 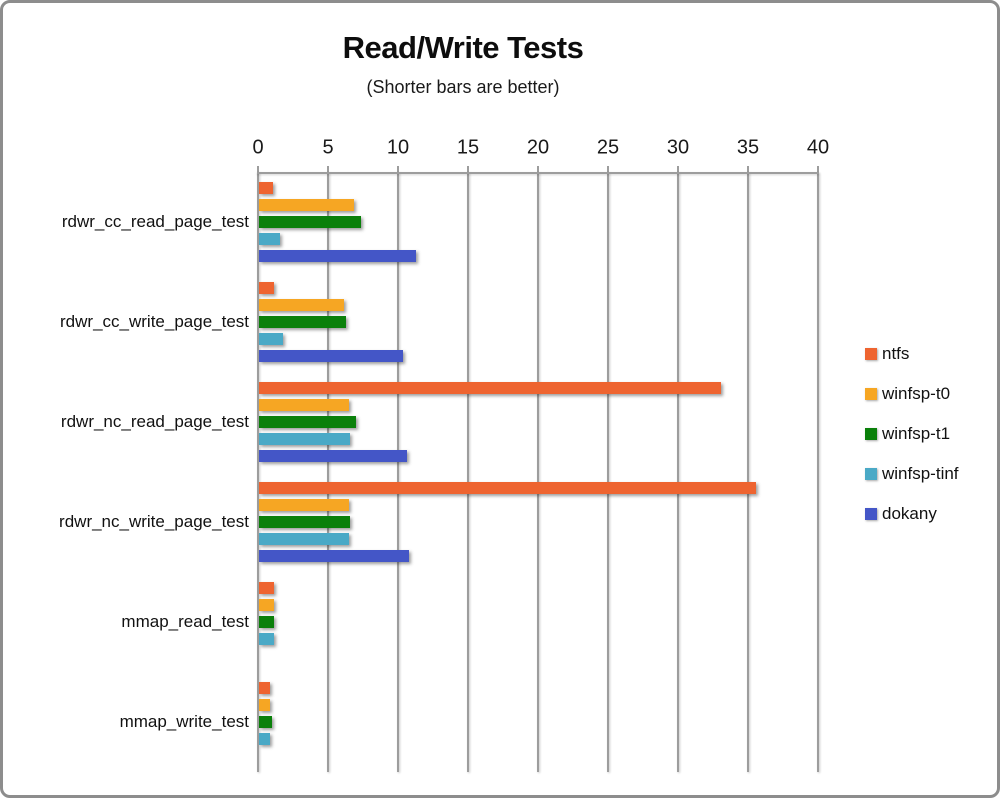 I want to click on chart-title: Read/Write Tests, so click(x=463, y=47).